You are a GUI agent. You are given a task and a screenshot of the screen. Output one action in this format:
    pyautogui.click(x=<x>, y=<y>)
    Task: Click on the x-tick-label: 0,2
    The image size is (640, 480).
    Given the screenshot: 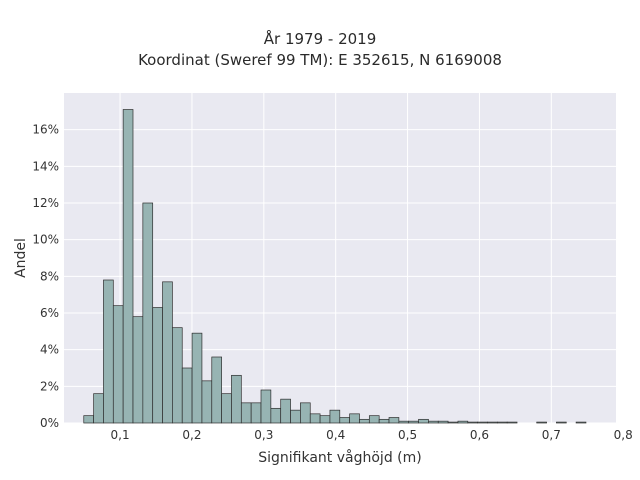 What is the action you would take?
    pyautogui.click(x=191, y=435)
    